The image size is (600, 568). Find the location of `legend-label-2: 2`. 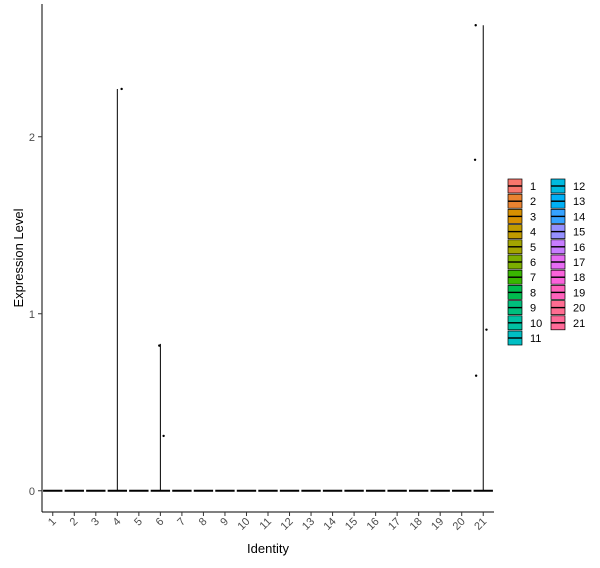

legend-label-2: 2 is located at coordinates (533, 202).